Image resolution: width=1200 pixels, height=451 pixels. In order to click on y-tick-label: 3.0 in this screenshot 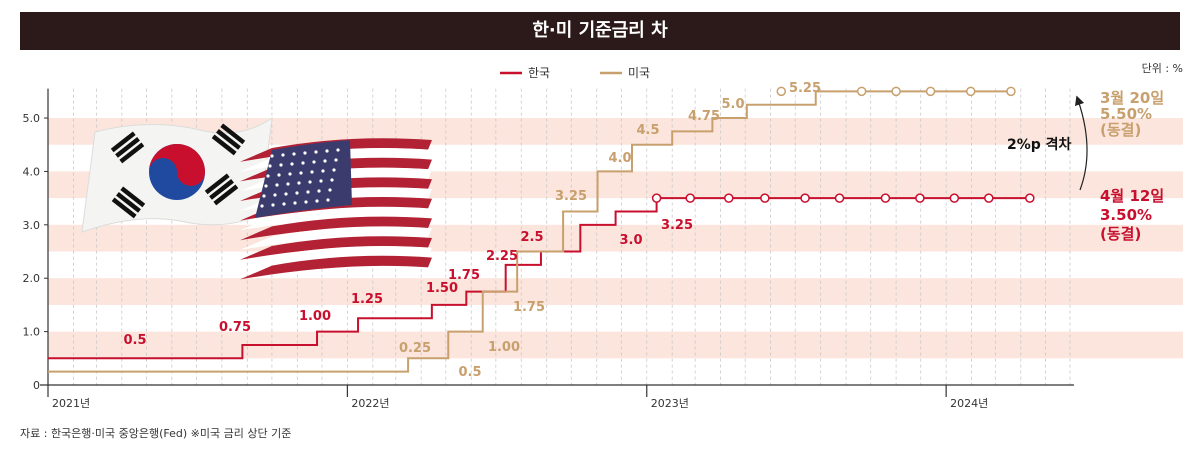, I will do `click(32, 225)`.